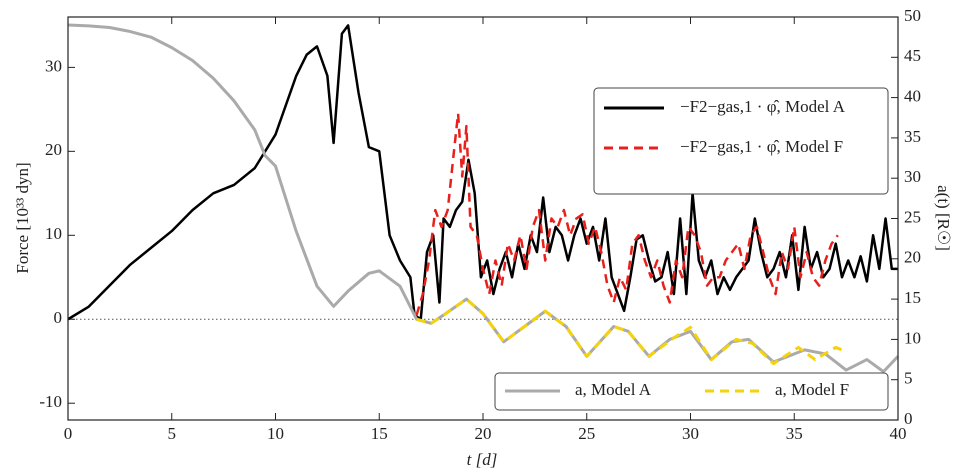 The width and height of the screenshot is (957, 476). What do you see at coordinates (482, 459) in the screenshot?
I see `x-axis-label: t [d]` at bounding box center [482, 459].